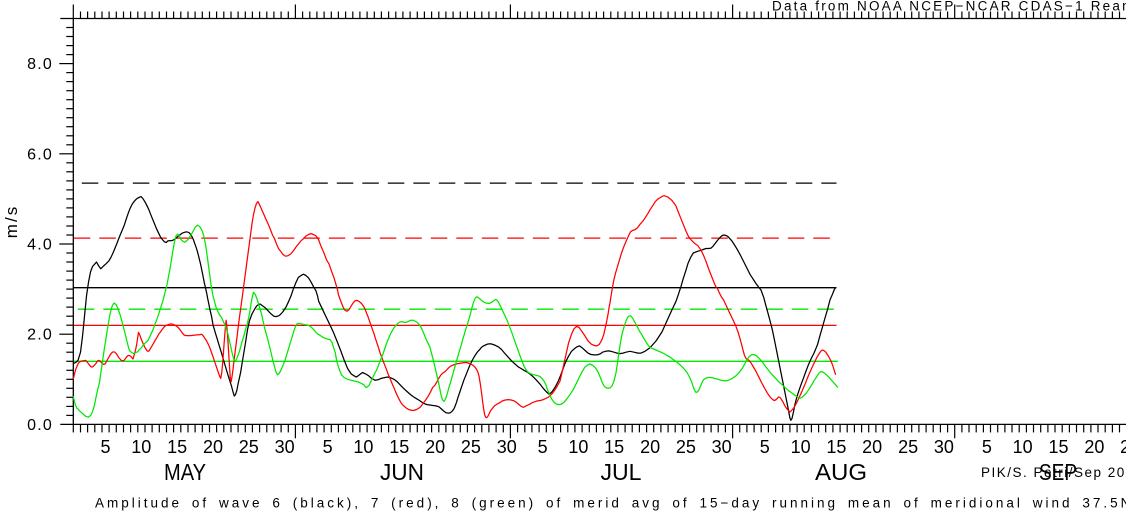 The image size is (1126, 513). What do you see at coordinates (185, 472) in the screenshot?
I see `svg-text: MAY` at bounding box center [185, 472].